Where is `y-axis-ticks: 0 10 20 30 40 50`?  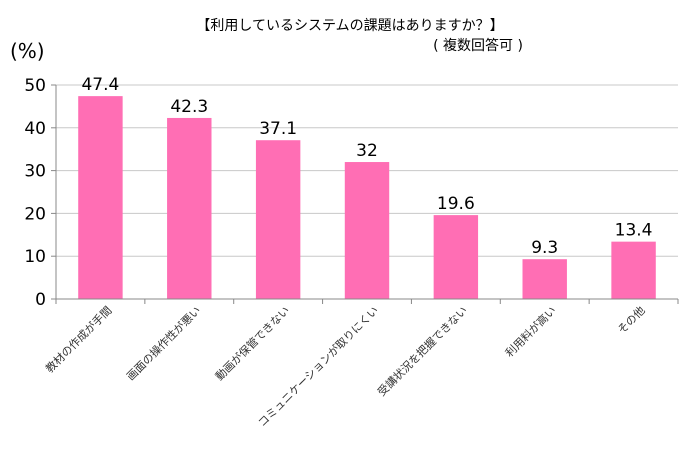 y-axis-ticks: 0 10 20 30 40 50 is located at coordinates (40, 193).